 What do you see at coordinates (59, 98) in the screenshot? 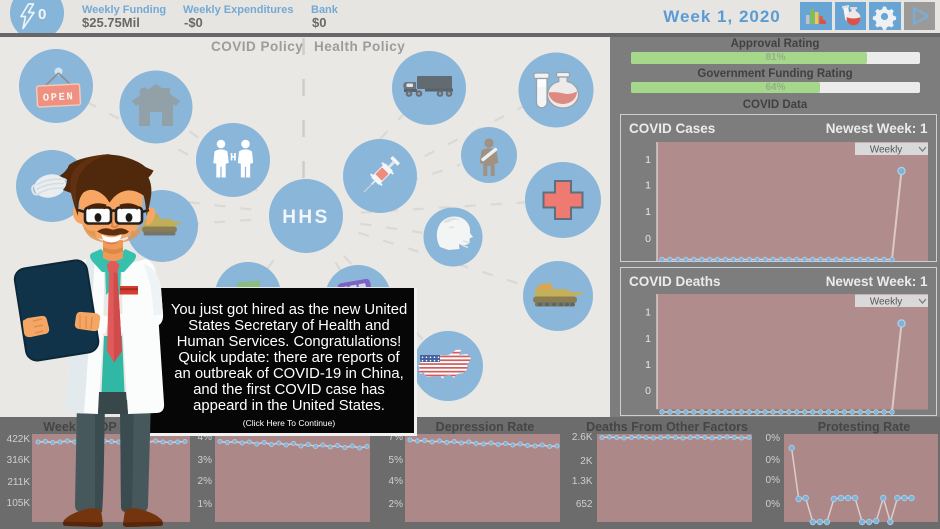
I see `svg-text: OPEN` at bounding box center [59, 98].